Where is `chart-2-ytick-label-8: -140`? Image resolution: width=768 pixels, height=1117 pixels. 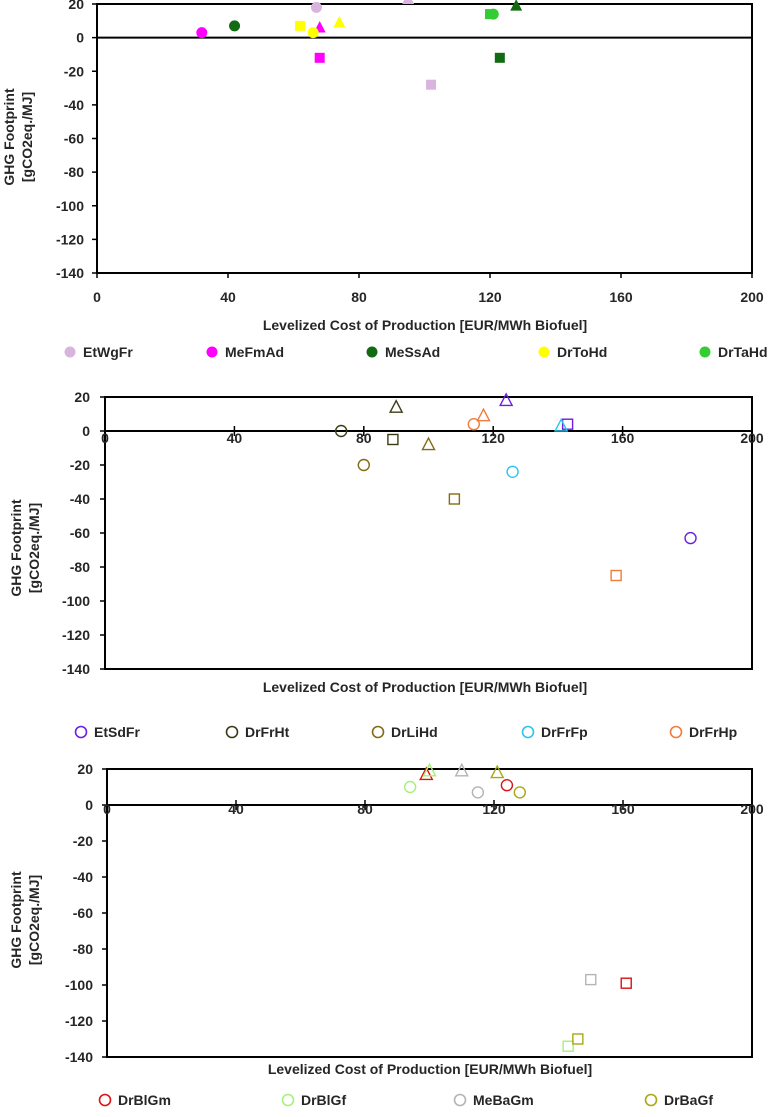 chart-2-ytick-label-8: -140 is located at coordinates (76, 669).